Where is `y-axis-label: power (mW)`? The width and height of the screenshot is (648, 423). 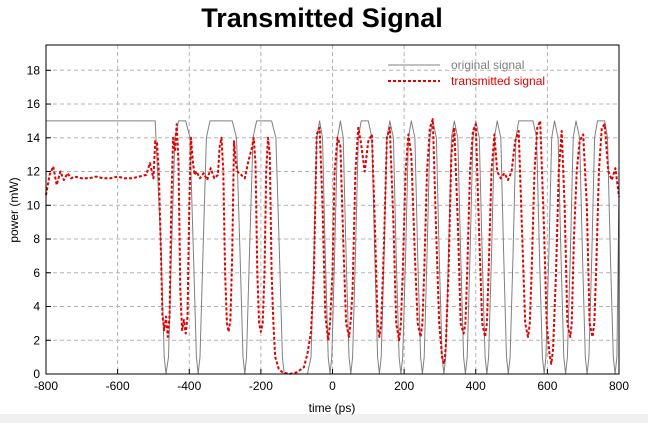
y-axis-label: power (mW) is located at coordinates (14, 209).